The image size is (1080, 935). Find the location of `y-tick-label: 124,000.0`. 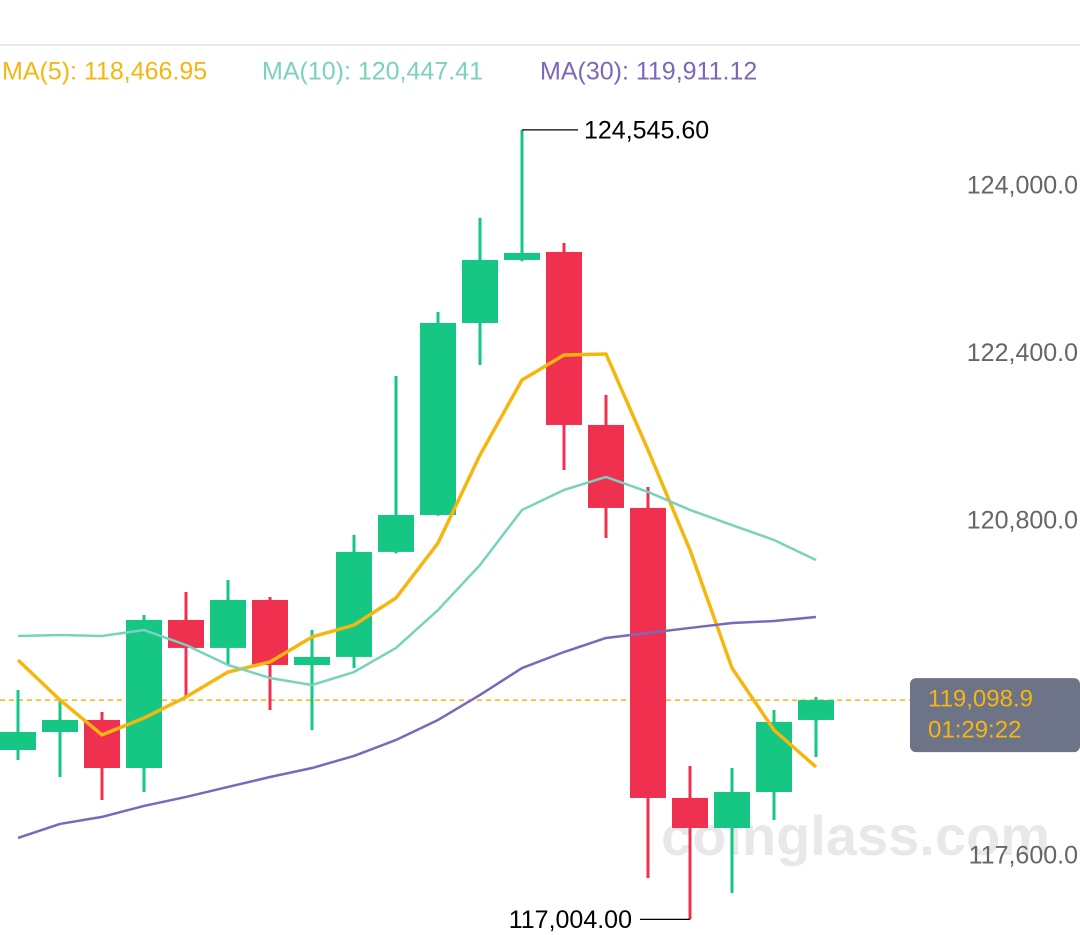

y-tick-label: 124,000.0 is located at coordinates (1022, 186).